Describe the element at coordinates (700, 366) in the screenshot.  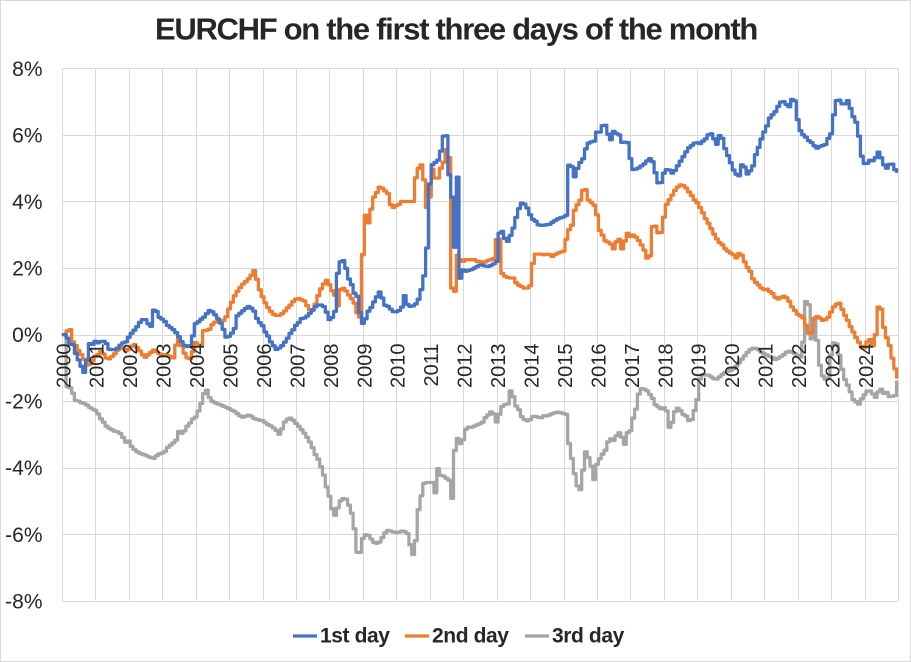
I see `svg-text: 2019` at that location.